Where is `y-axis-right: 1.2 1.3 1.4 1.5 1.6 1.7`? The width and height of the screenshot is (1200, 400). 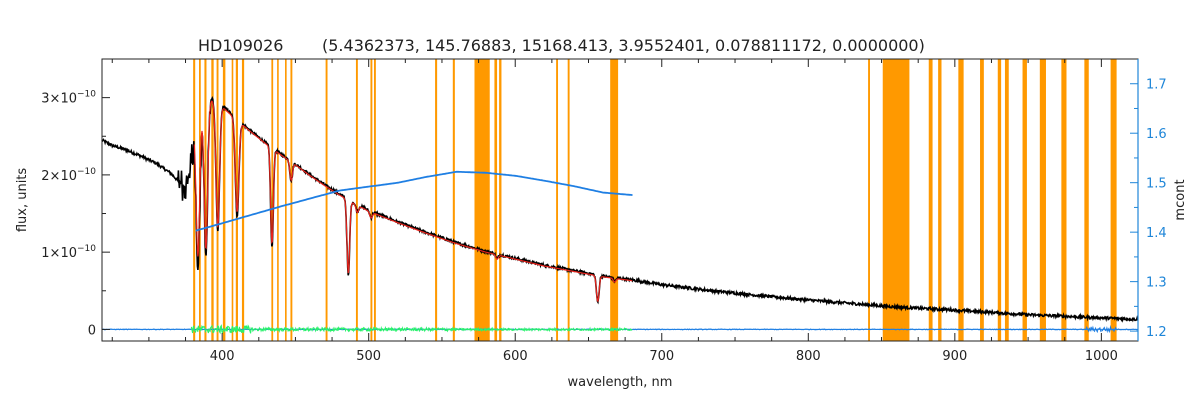
y-axis-right: 1.2 1.3 1.4 1.5 1.6 1.7 is located at coordinates (1148, 200).